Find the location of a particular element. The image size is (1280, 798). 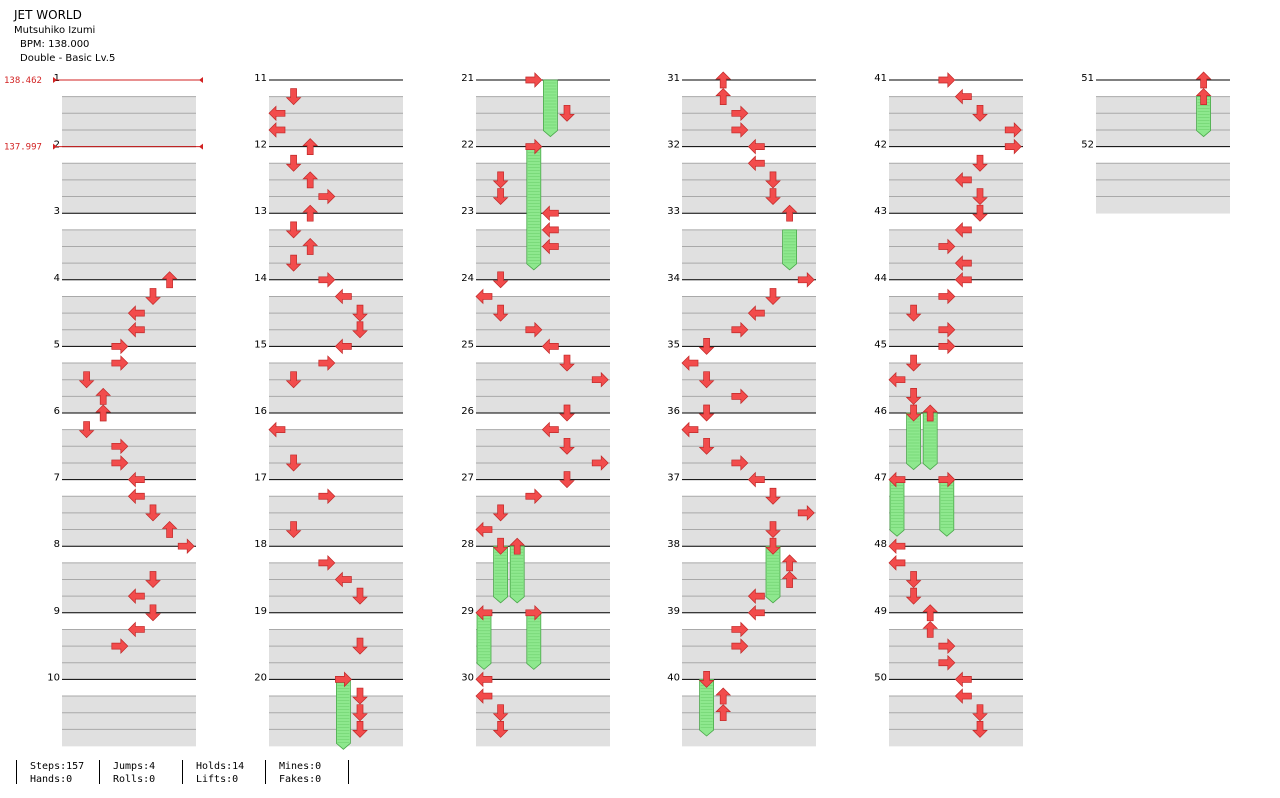

measure-number: 30 is located at coordinates (467, 677).